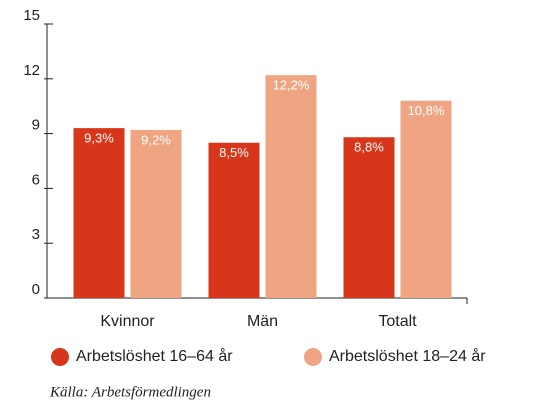  I want to click on value-label: 9,2%, so click(156, 139).